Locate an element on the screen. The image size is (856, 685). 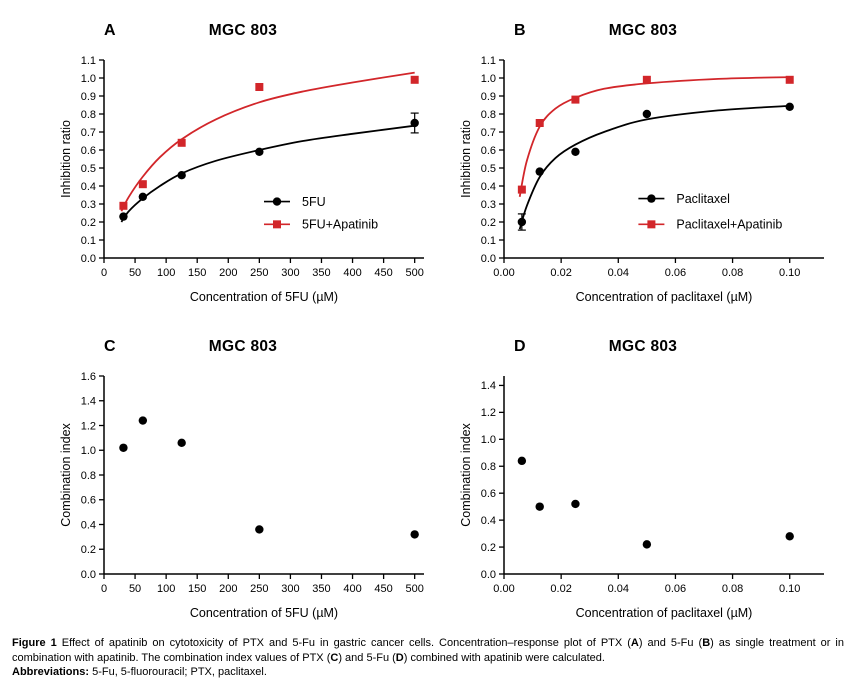
abbrev-segment-bold: Abbreviations: is located at coordinates (51, 672).